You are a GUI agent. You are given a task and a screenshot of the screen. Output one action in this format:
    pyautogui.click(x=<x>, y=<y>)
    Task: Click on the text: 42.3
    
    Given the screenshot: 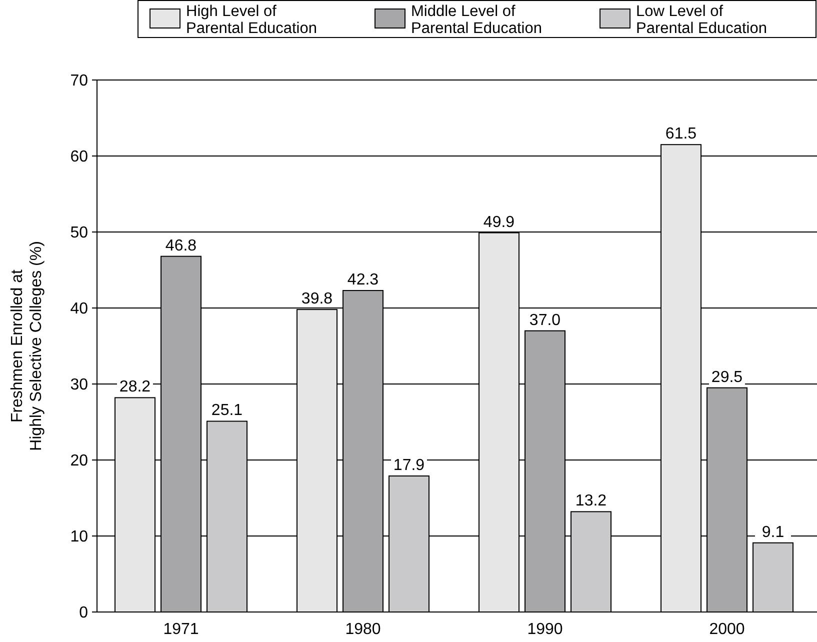 What is the action you would take?
    pyautogui.click(x=363, y=280)
    